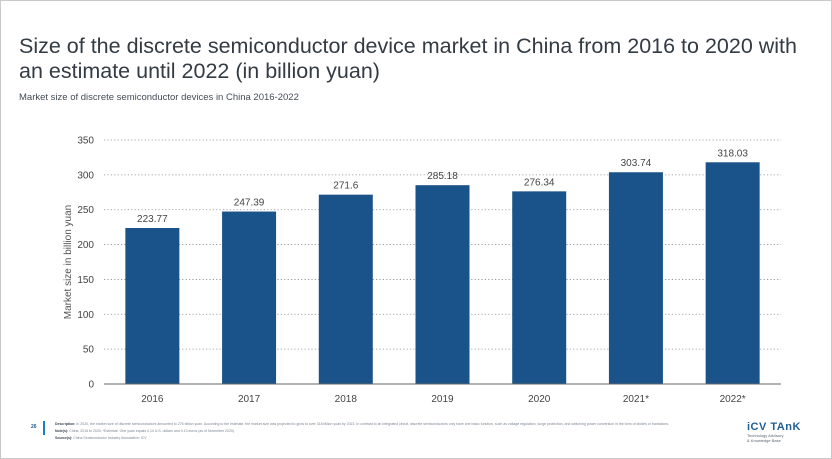 The width and height of the screenshot is (832, 459). What do you see at coordinates (85, 280) in the screenshot?
I see `y-tick-label: 150` at bounding box center [85, 280].